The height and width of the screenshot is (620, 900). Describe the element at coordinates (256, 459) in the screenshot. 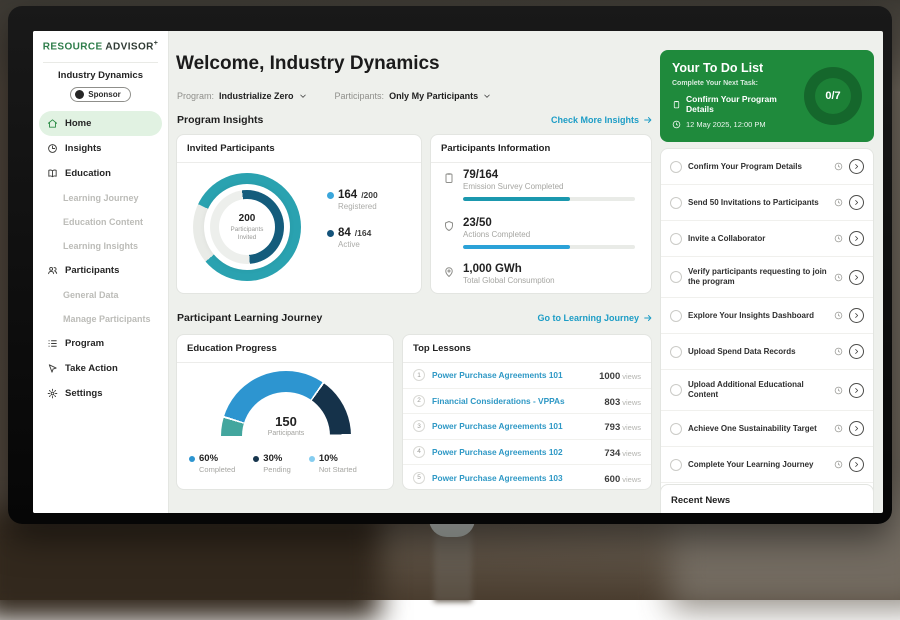

I see `pending-dot` at that location.